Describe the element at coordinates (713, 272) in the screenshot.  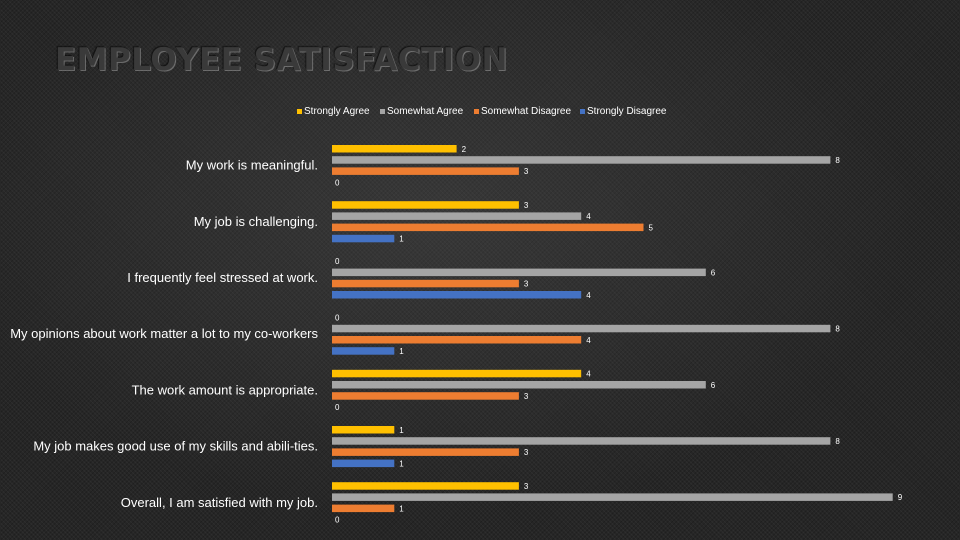
I see `data-label-somewhat-agree-3: 6` at that location.